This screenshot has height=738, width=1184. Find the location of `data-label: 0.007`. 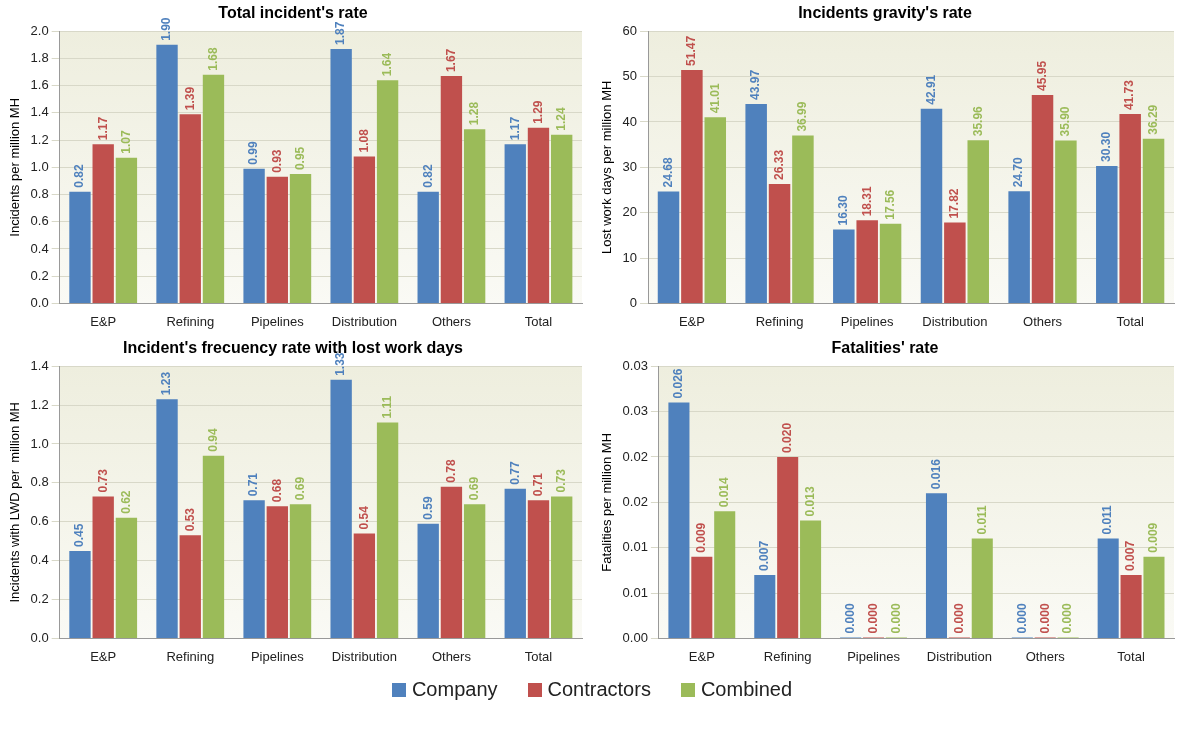

data-label: 0.007 is located at coordinates (1130, 555).